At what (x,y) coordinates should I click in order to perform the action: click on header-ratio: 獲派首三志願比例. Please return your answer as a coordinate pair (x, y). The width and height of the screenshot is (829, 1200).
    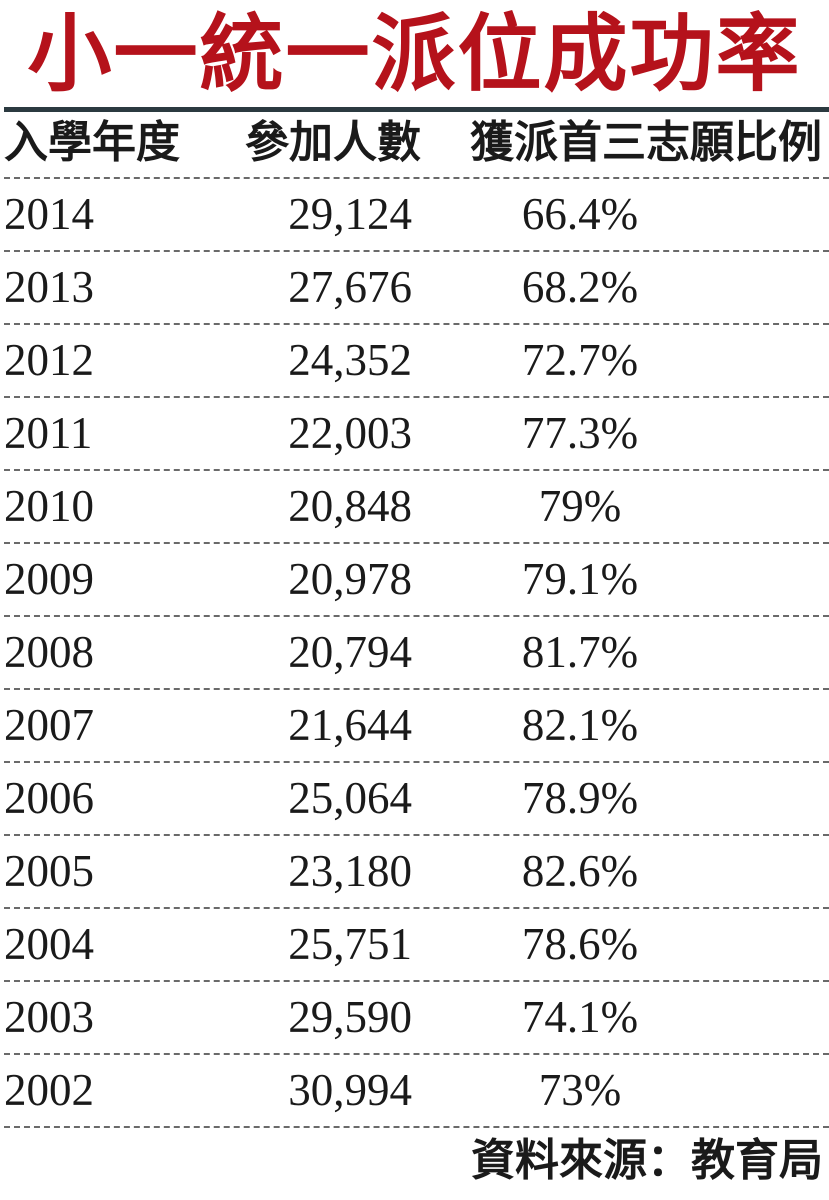
    Looking at the image, I should click on (646, 142).